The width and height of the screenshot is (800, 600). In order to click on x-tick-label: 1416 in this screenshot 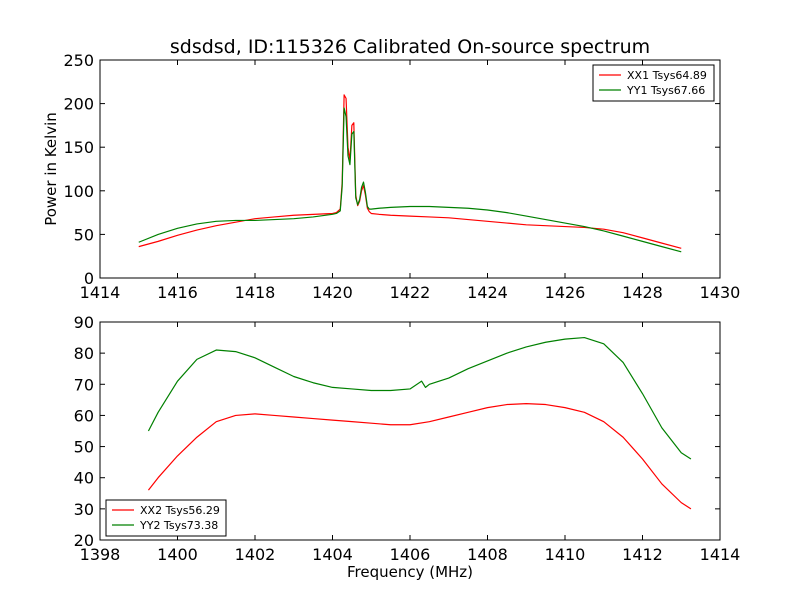, I will do `click(177, 292)`.